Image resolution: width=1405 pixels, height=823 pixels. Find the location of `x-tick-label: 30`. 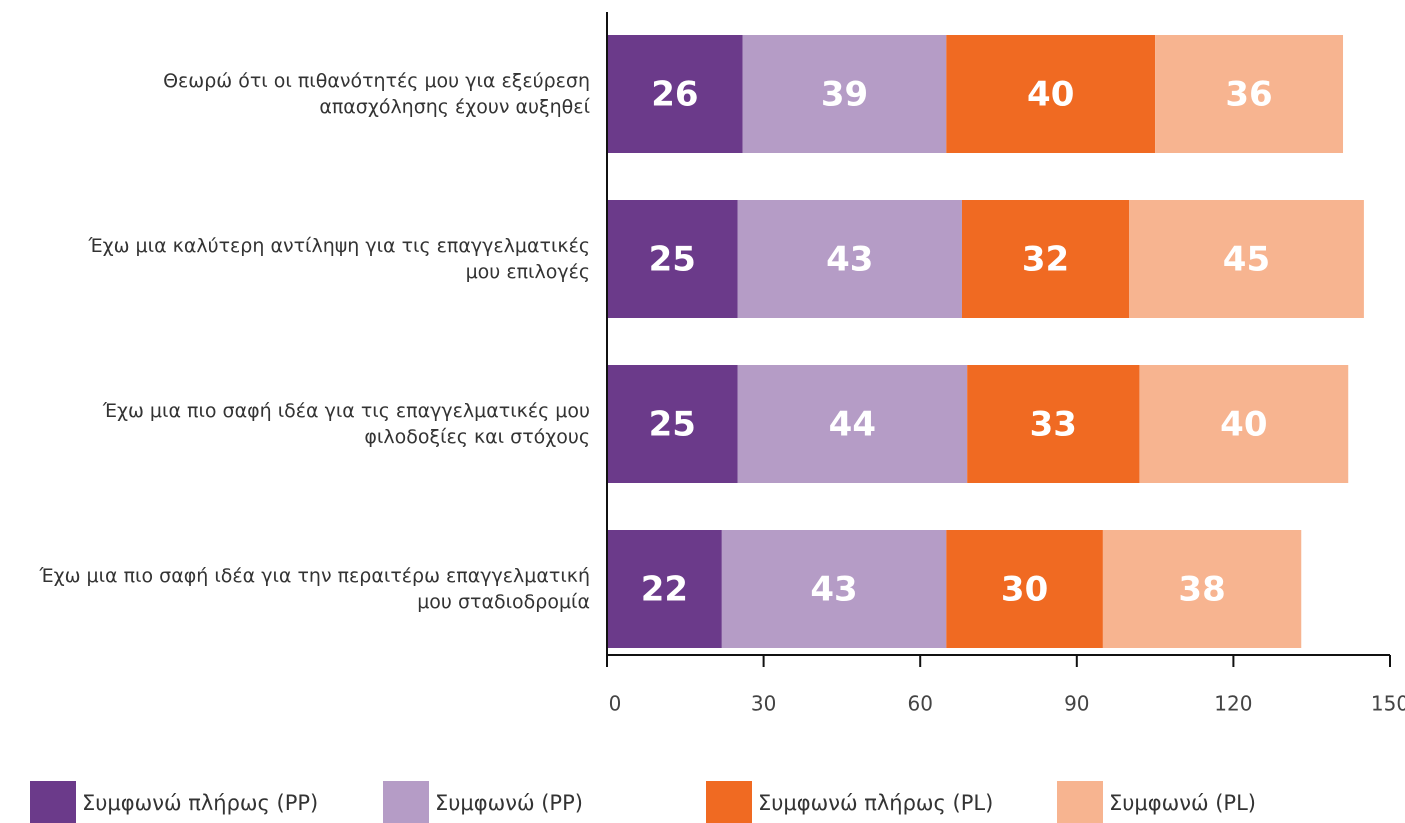

x-tick-label: 30 is located at coordinates (763, 704).